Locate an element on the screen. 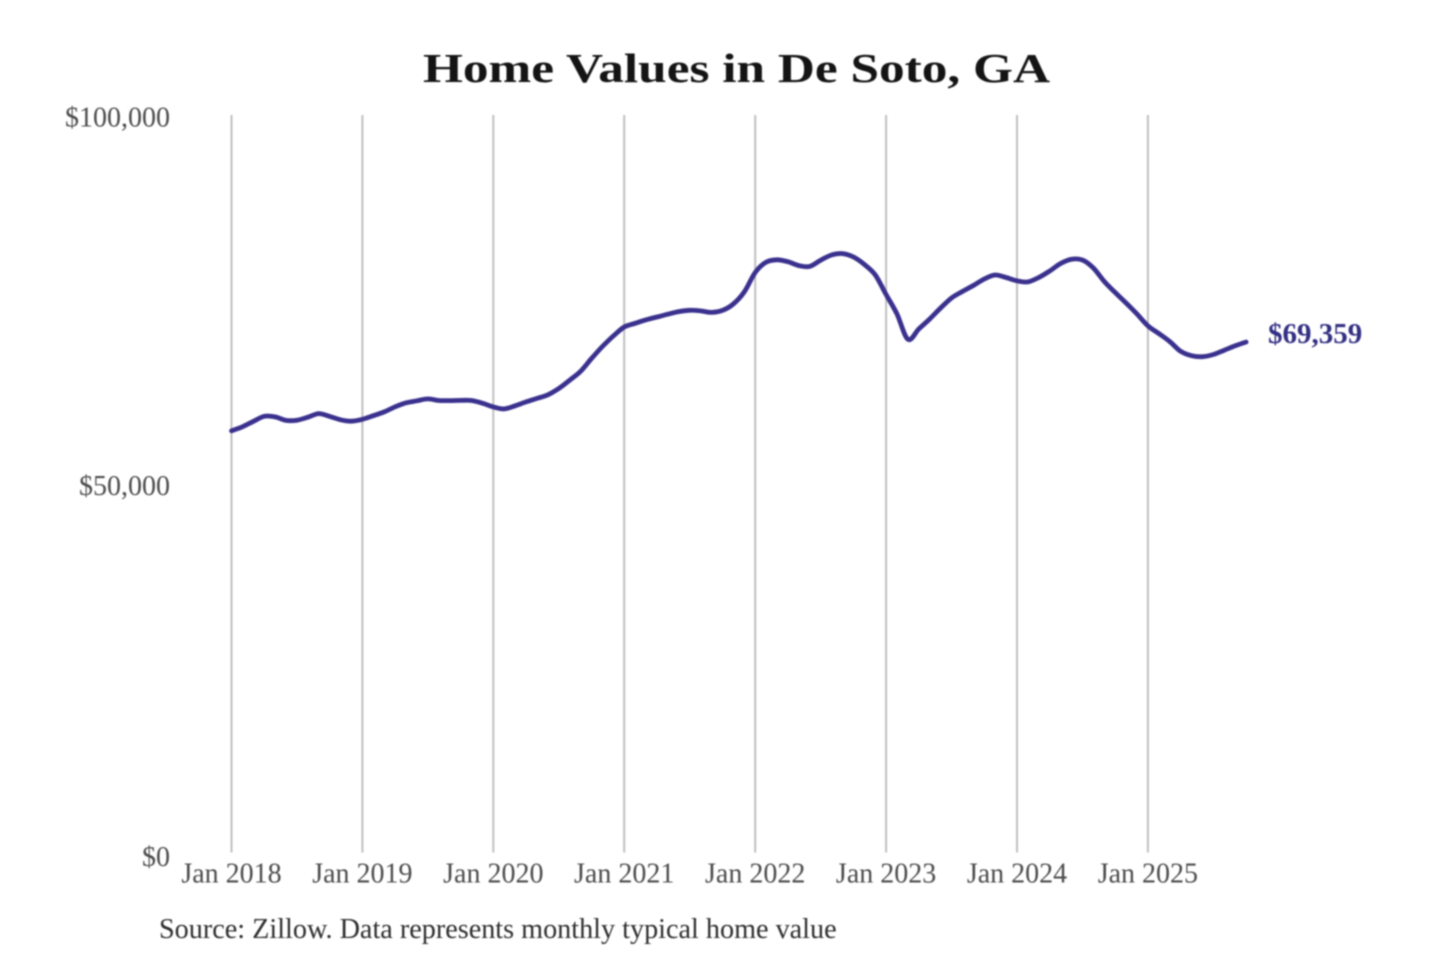 This screenshot has width=1440, height=960. svg-text: $50,000 is located at coordinates (124, 486).